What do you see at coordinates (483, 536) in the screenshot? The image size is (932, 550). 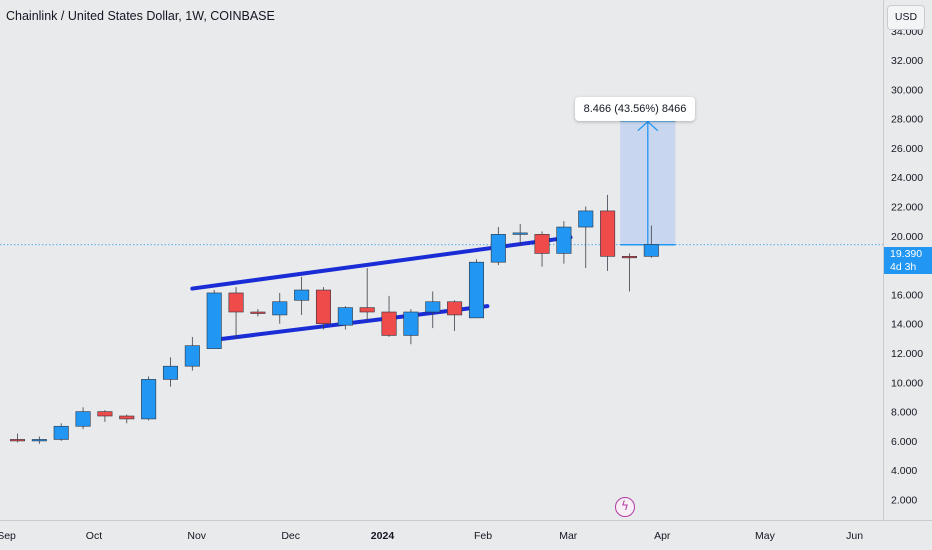 I see `x-tick-label: Feb` at bounding box center [483, 536].